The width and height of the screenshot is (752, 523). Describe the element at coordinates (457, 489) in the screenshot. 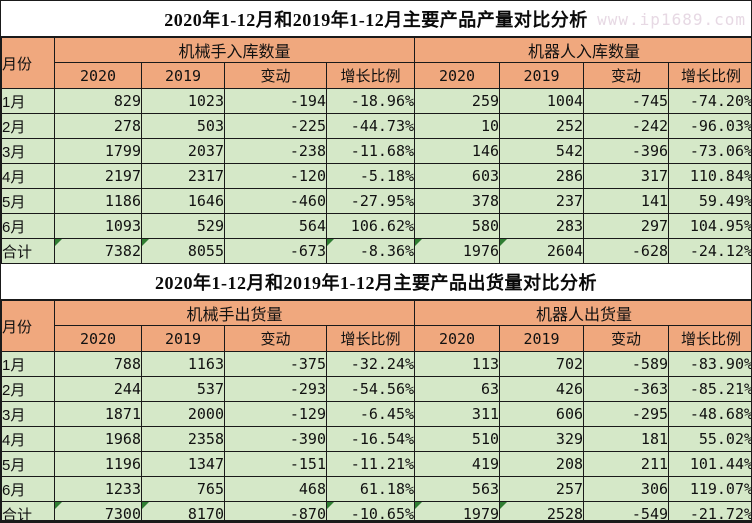

I see `value-cell: 563` at that location.